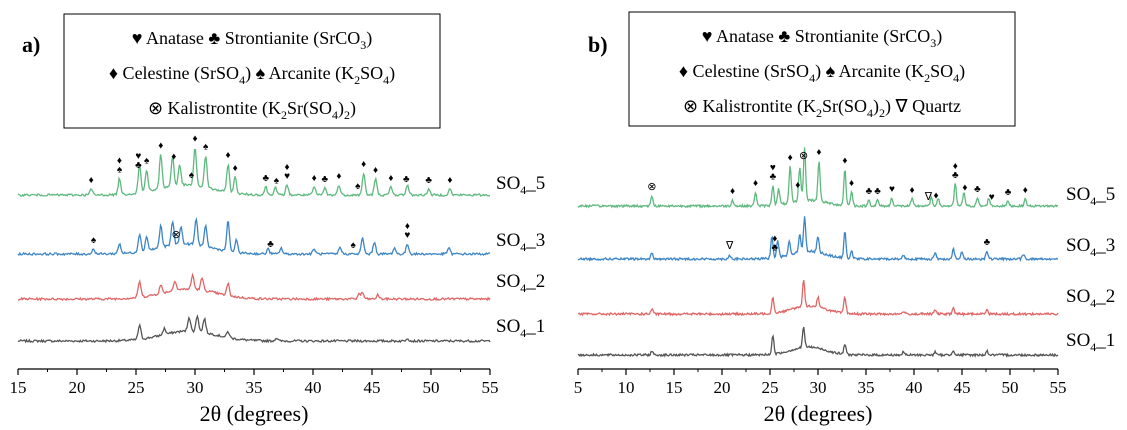  Describe the element at coordinates (822, 108) in the screenshot. I see `legend-entry: ⊗ Kalistrontite (K2Sr(SO4)2) ∇ Quartz` at that location.